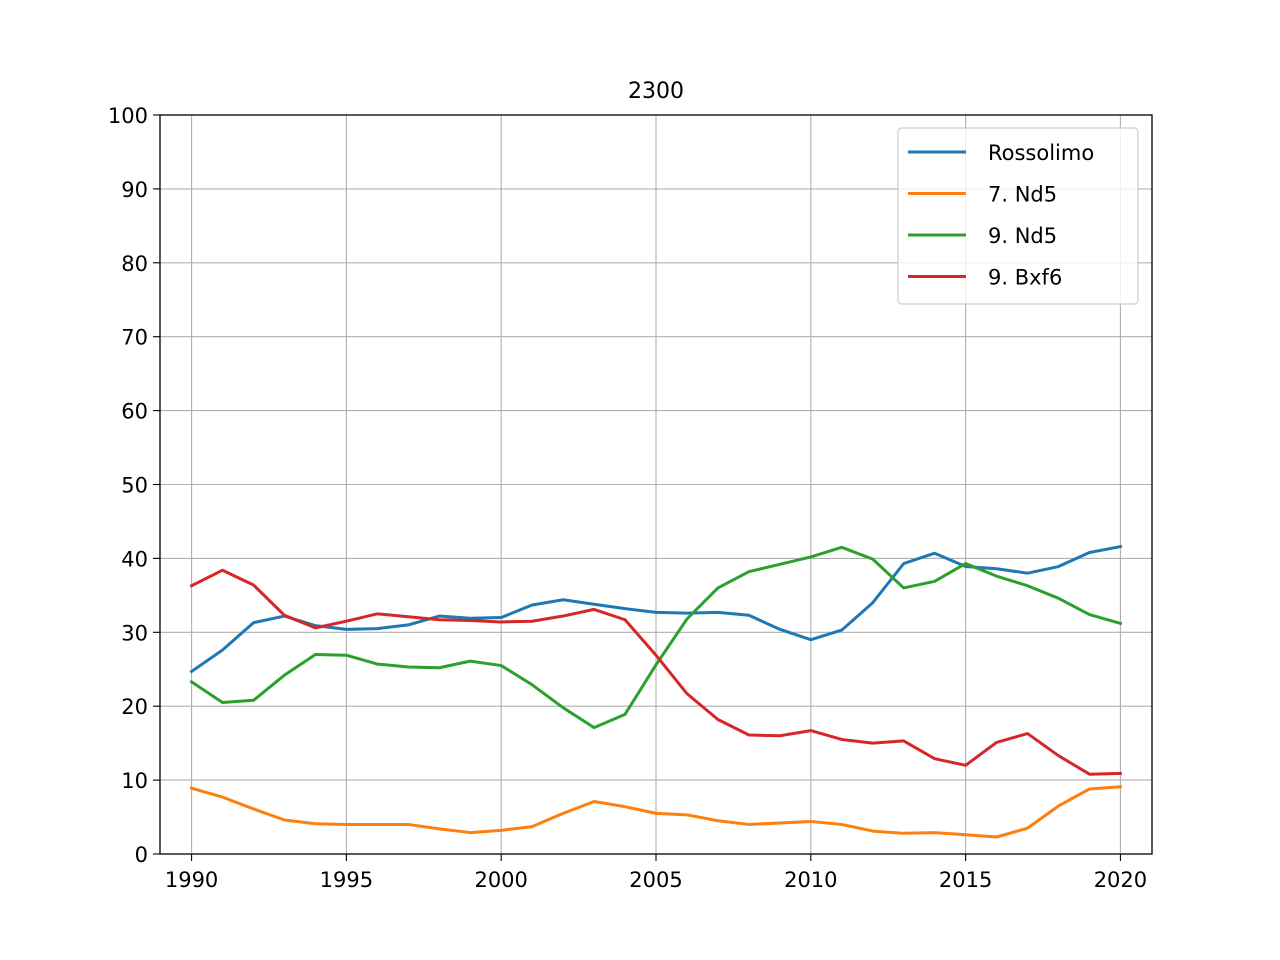 This screenshot has width=1280, height=960. I want to click on y-tick-label: 90, so click(134, 190).